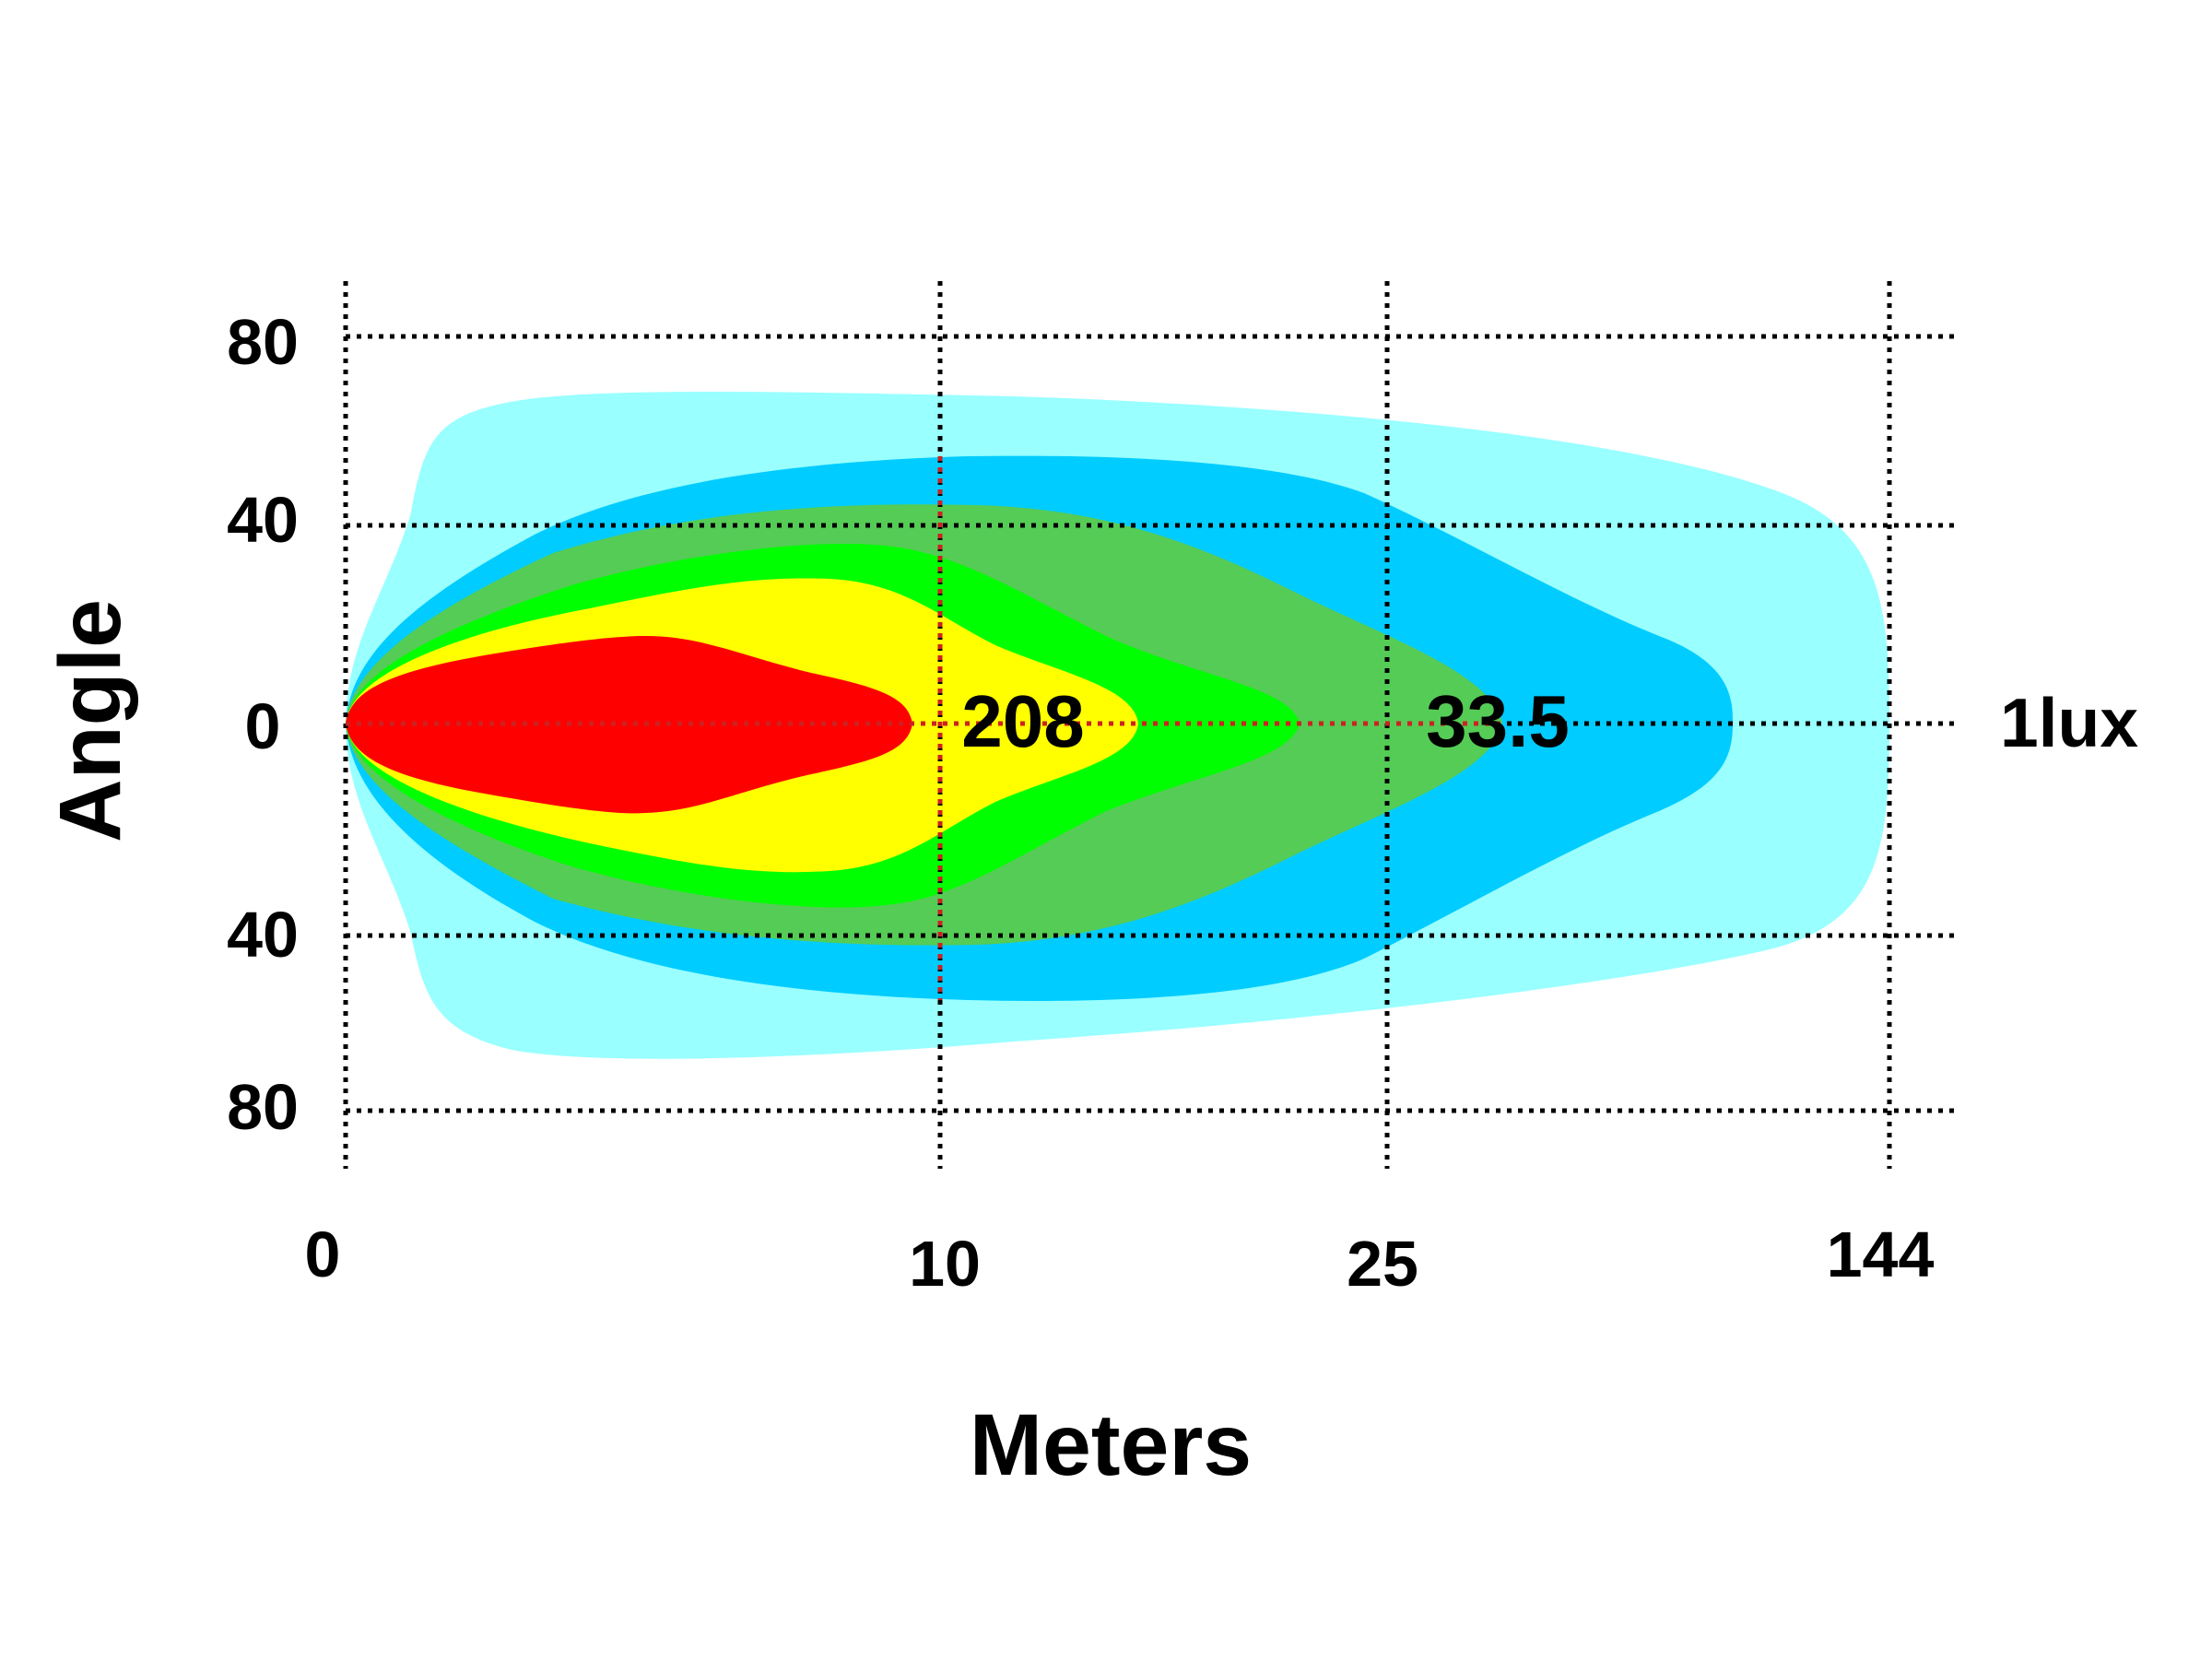  What do you see at coordinates (1111, 1445) in the screenshot?
I see `x-axis-title: Meters` at bounding box center [1111, 1445].